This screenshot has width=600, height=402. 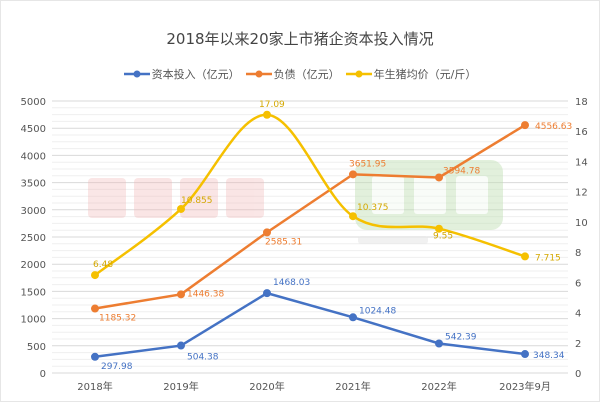 What do you see at coordinates (197, 201) in the screenshot?
I see `data-label: 10.855` at bounding box center [197, 201].